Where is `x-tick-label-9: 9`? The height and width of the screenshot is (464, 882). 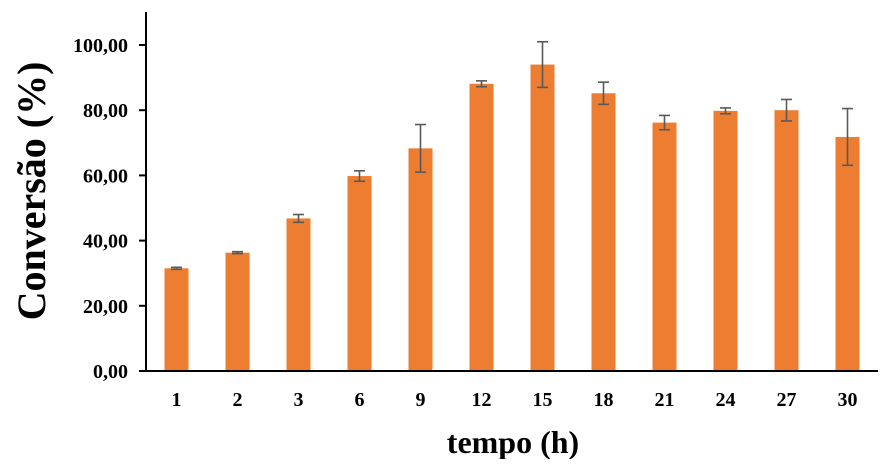 x-tick-label-9: 9 is located at coordinates (421, 400).